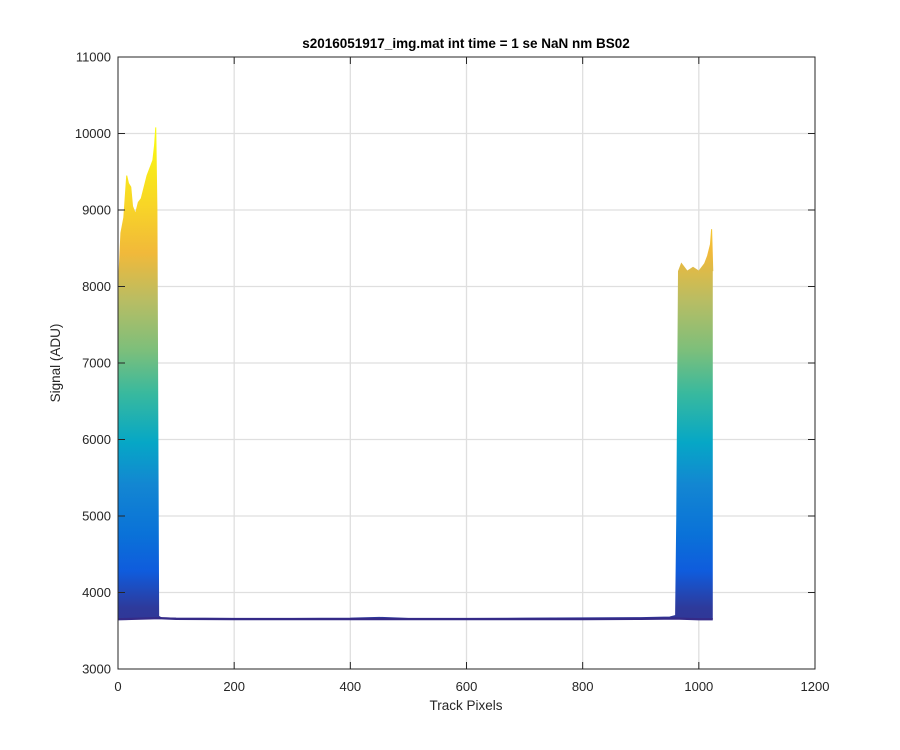 The image size is (900, 750). I want to click on x-tick-label: 1200, so click(815, 686).